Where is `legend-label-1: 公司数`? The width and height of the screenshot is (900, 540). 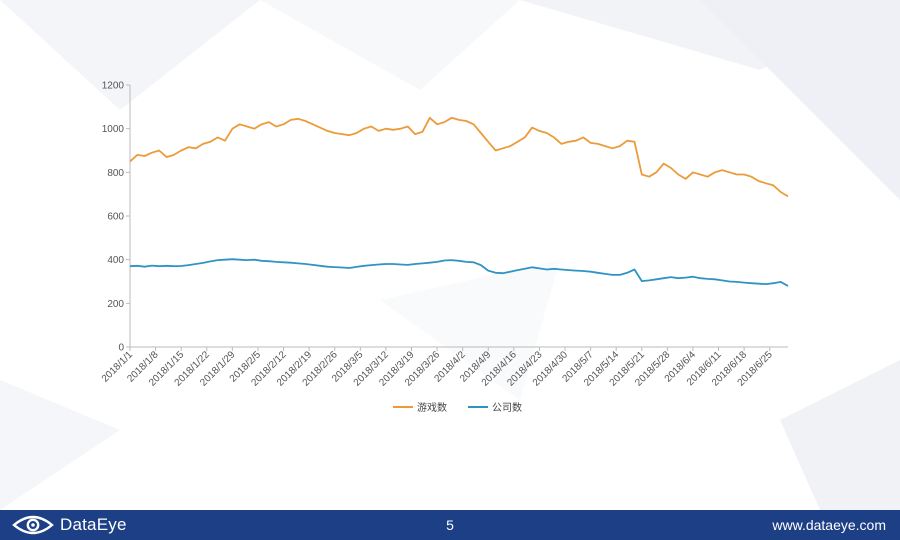 legend-label-1: 公司数 is located at coordinates (507, 407).